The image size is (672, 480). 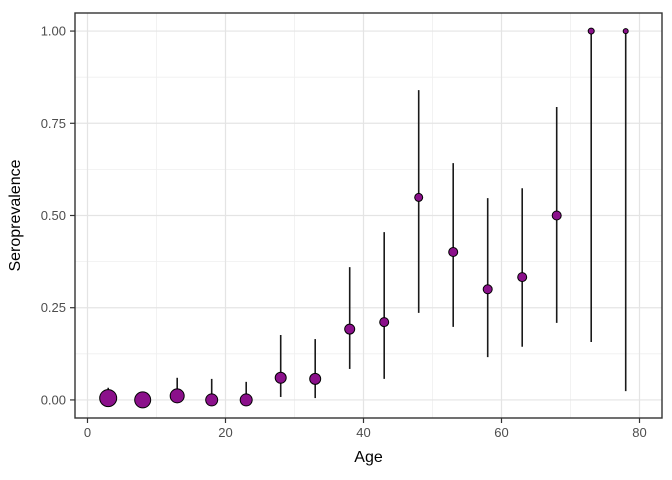 I want to click on x-axis-tick-label: 40, so click(x=363, y=432).